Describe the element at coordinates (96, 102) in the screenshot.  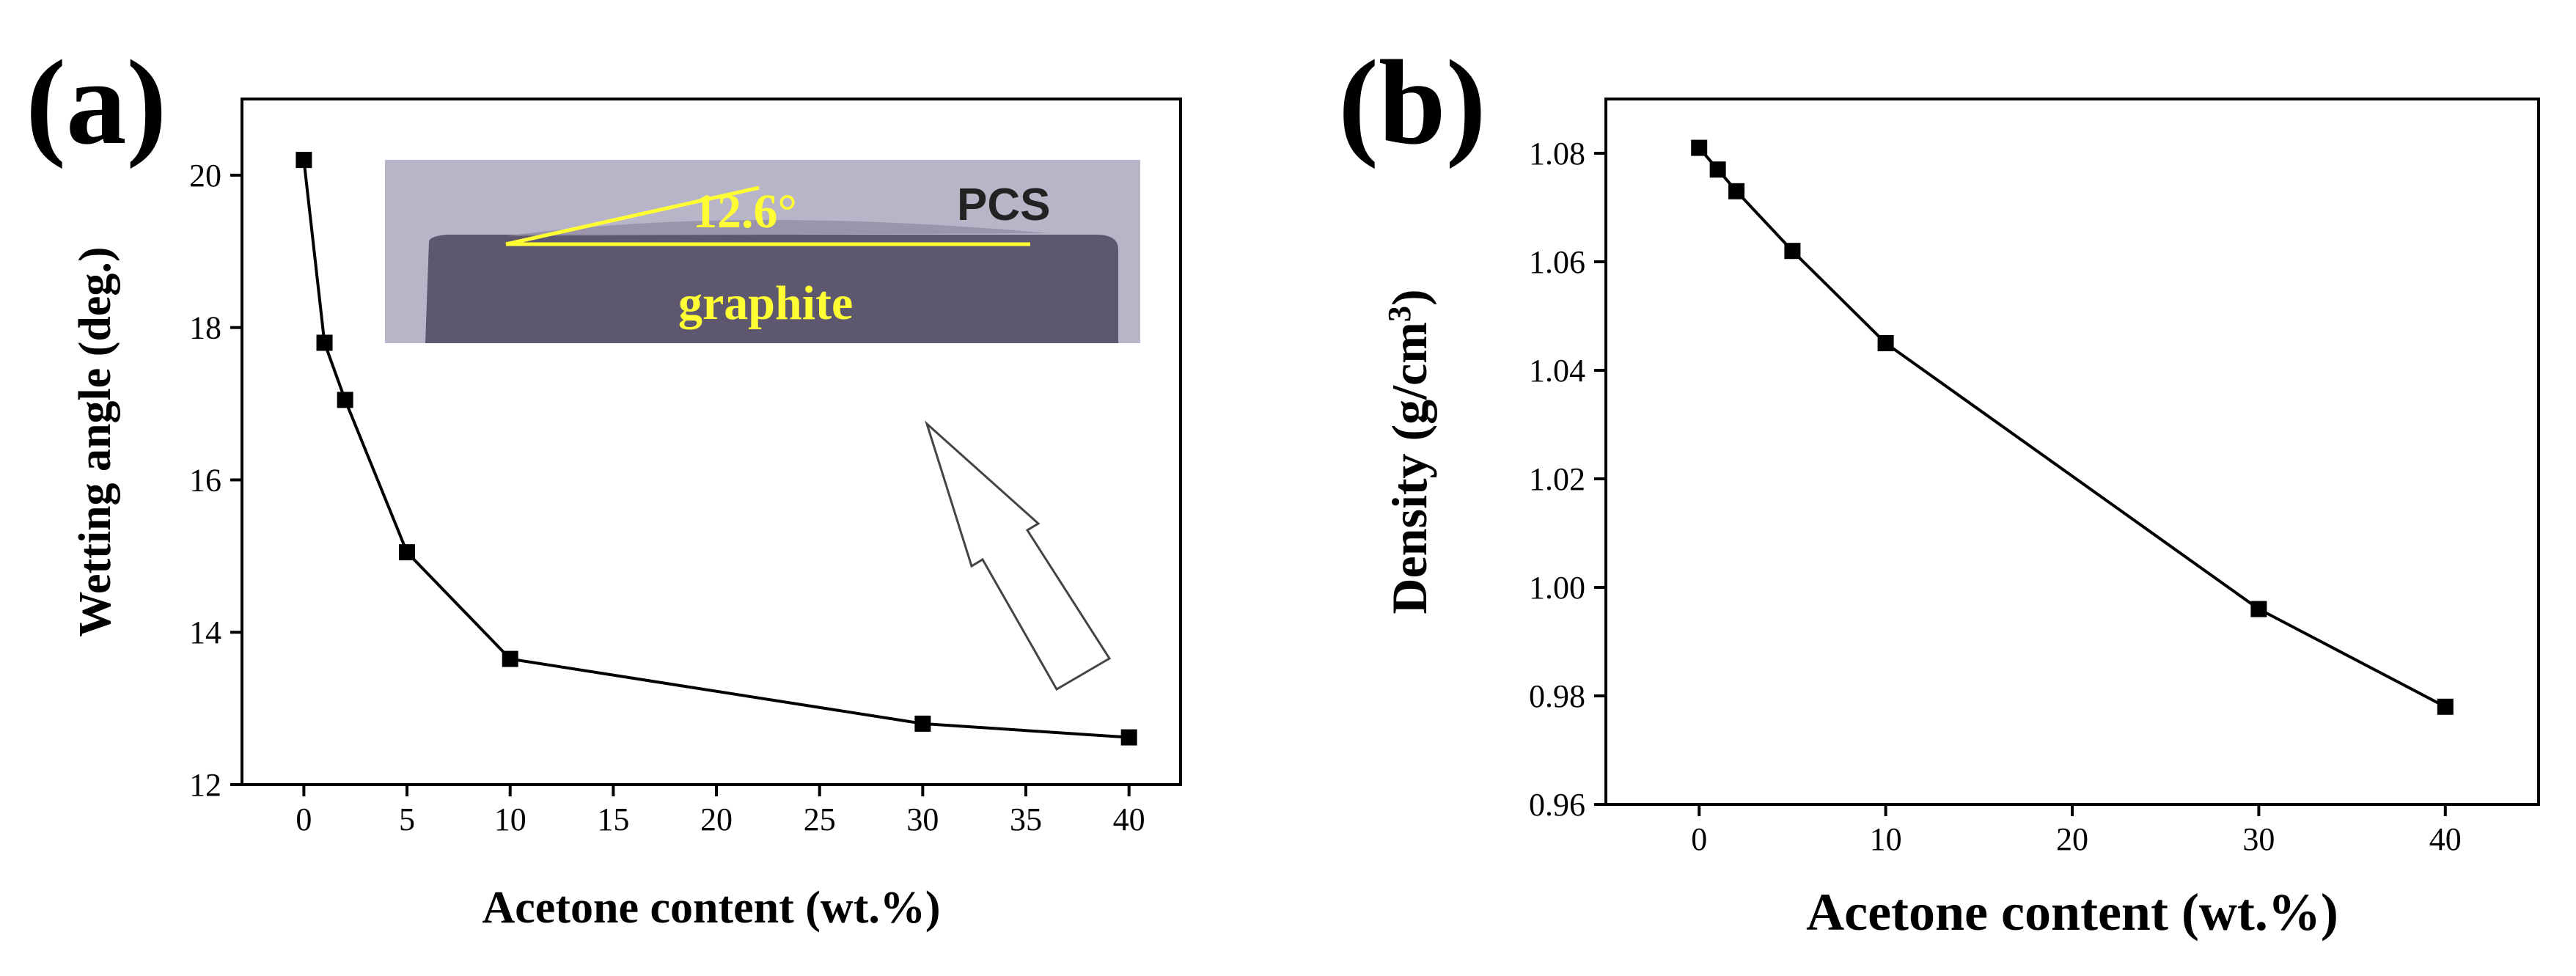
I see `panel-a-label: (a)` at that location.